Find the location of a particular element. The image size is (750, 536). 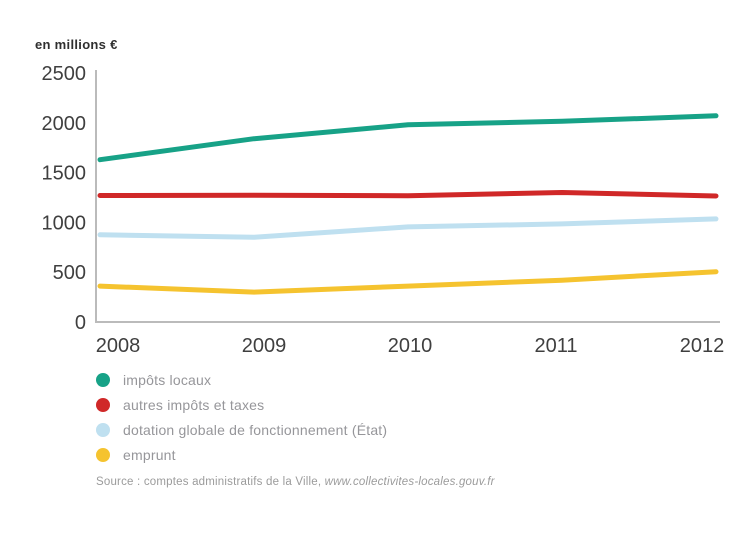

y-tick-label: 0 is located at coordinates (80, 323).